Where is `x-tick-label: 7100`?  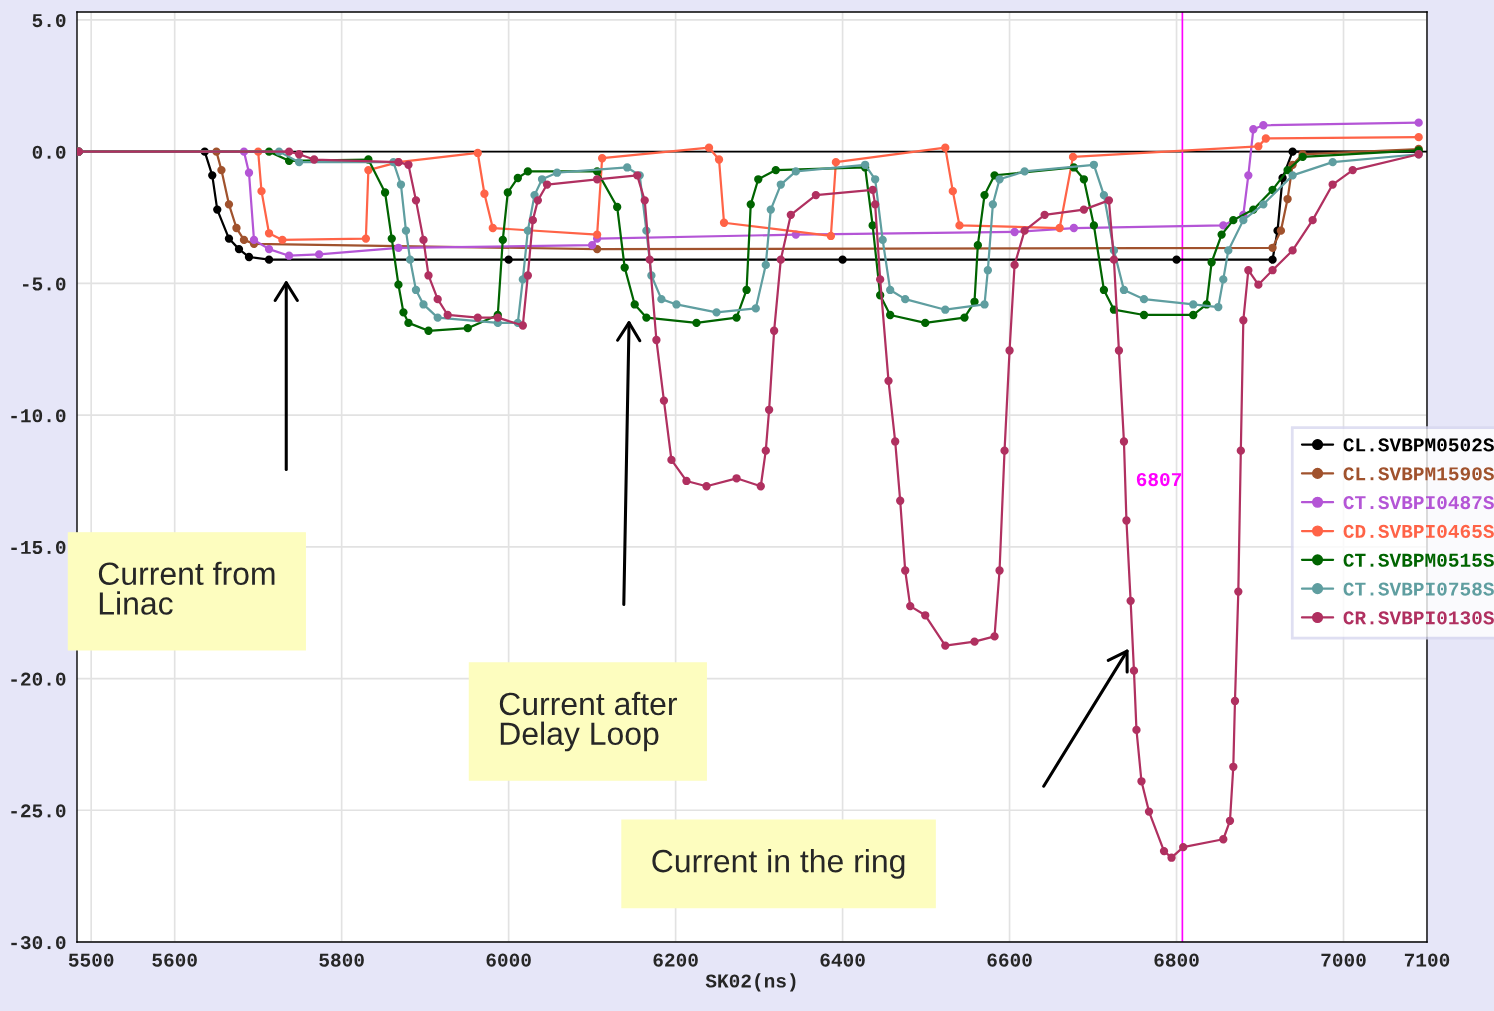
x-tick-label: 7100 is located at coordinates (1427, 960).